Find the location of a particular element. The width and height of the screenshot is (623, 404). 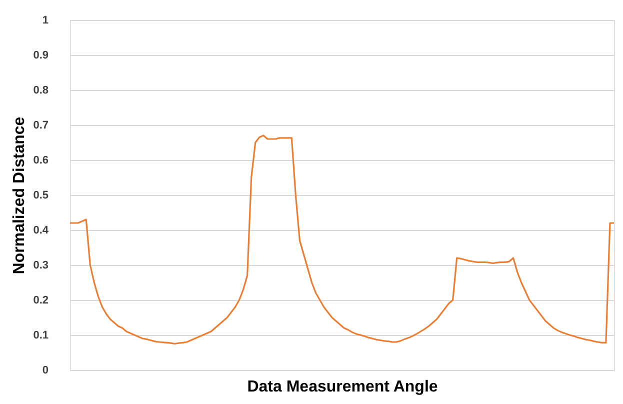

y-tick-label: 0 is located at coordinates (45, 370).